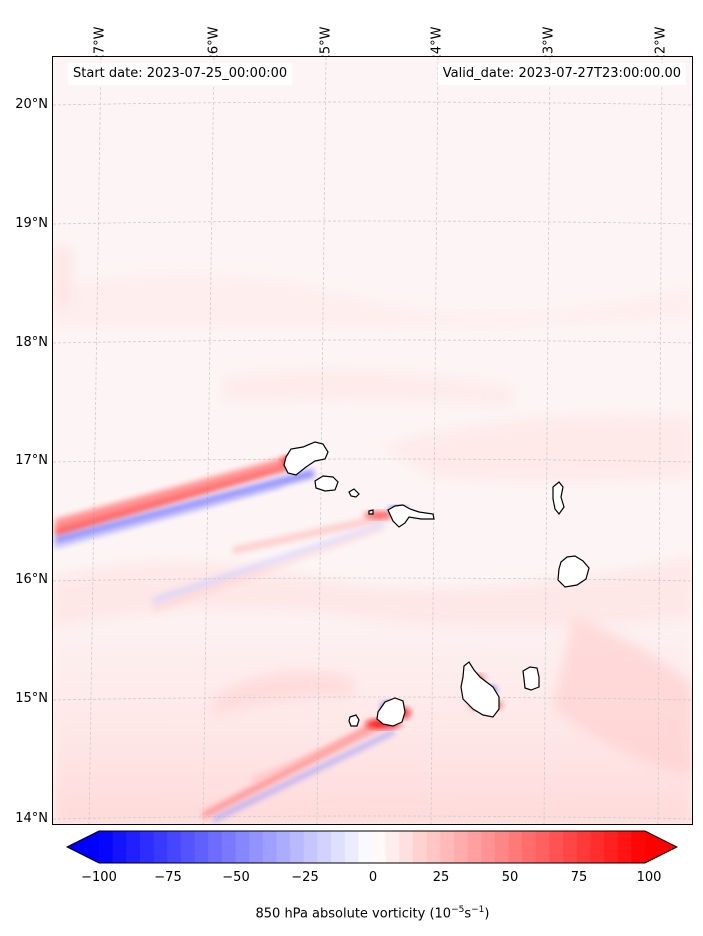  Describe the element at coordinates (480, 689) in the screenshot. I see `island-santiago` at that location.